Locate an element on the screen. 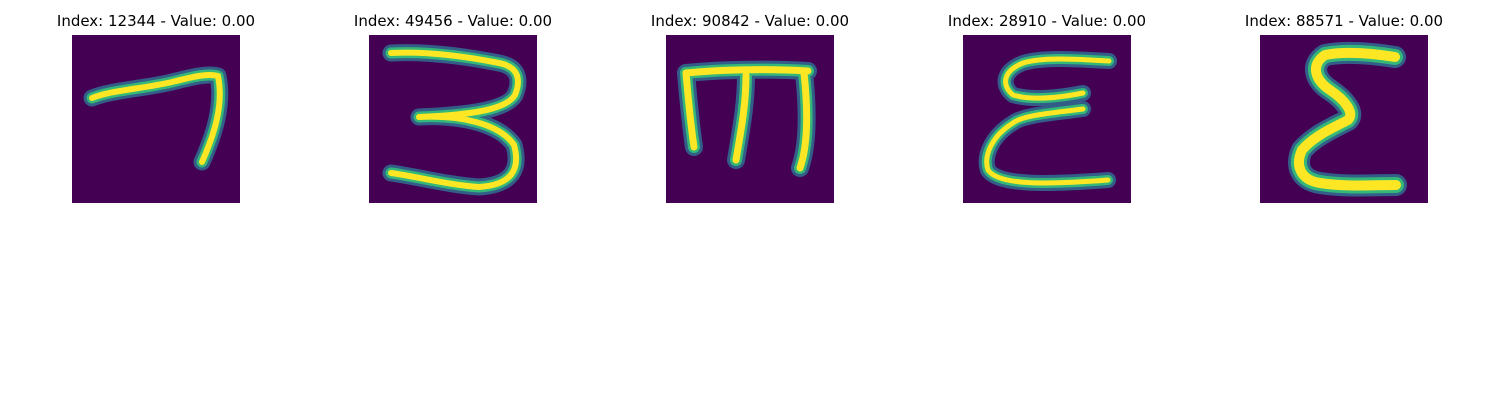  panel-title: Index: 12344 - Value: 0.00 is located at coordinates (156, 21).